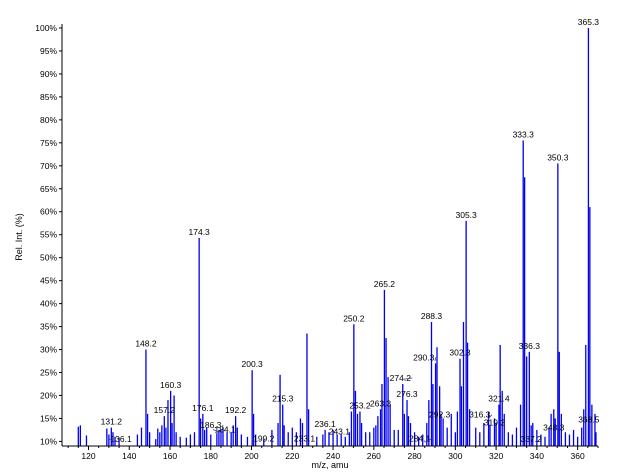  Describe the element at coordinates (48, 373) in the screenshot. I see `y-tick-label: 25%` at that location.